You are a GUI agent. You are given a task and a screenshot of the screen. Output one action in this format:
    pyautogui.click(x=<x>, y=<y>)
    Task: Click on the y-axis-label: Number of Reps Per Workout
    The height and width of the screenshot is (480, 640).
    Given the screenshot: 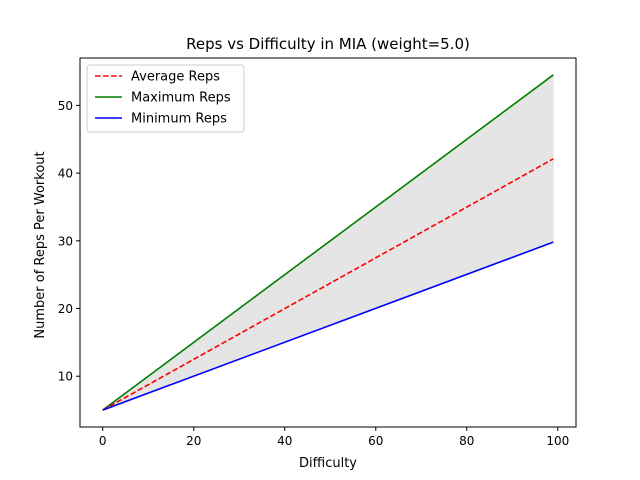 What is the action you would take?
    pyautogui.click(x=40, y=244)
    